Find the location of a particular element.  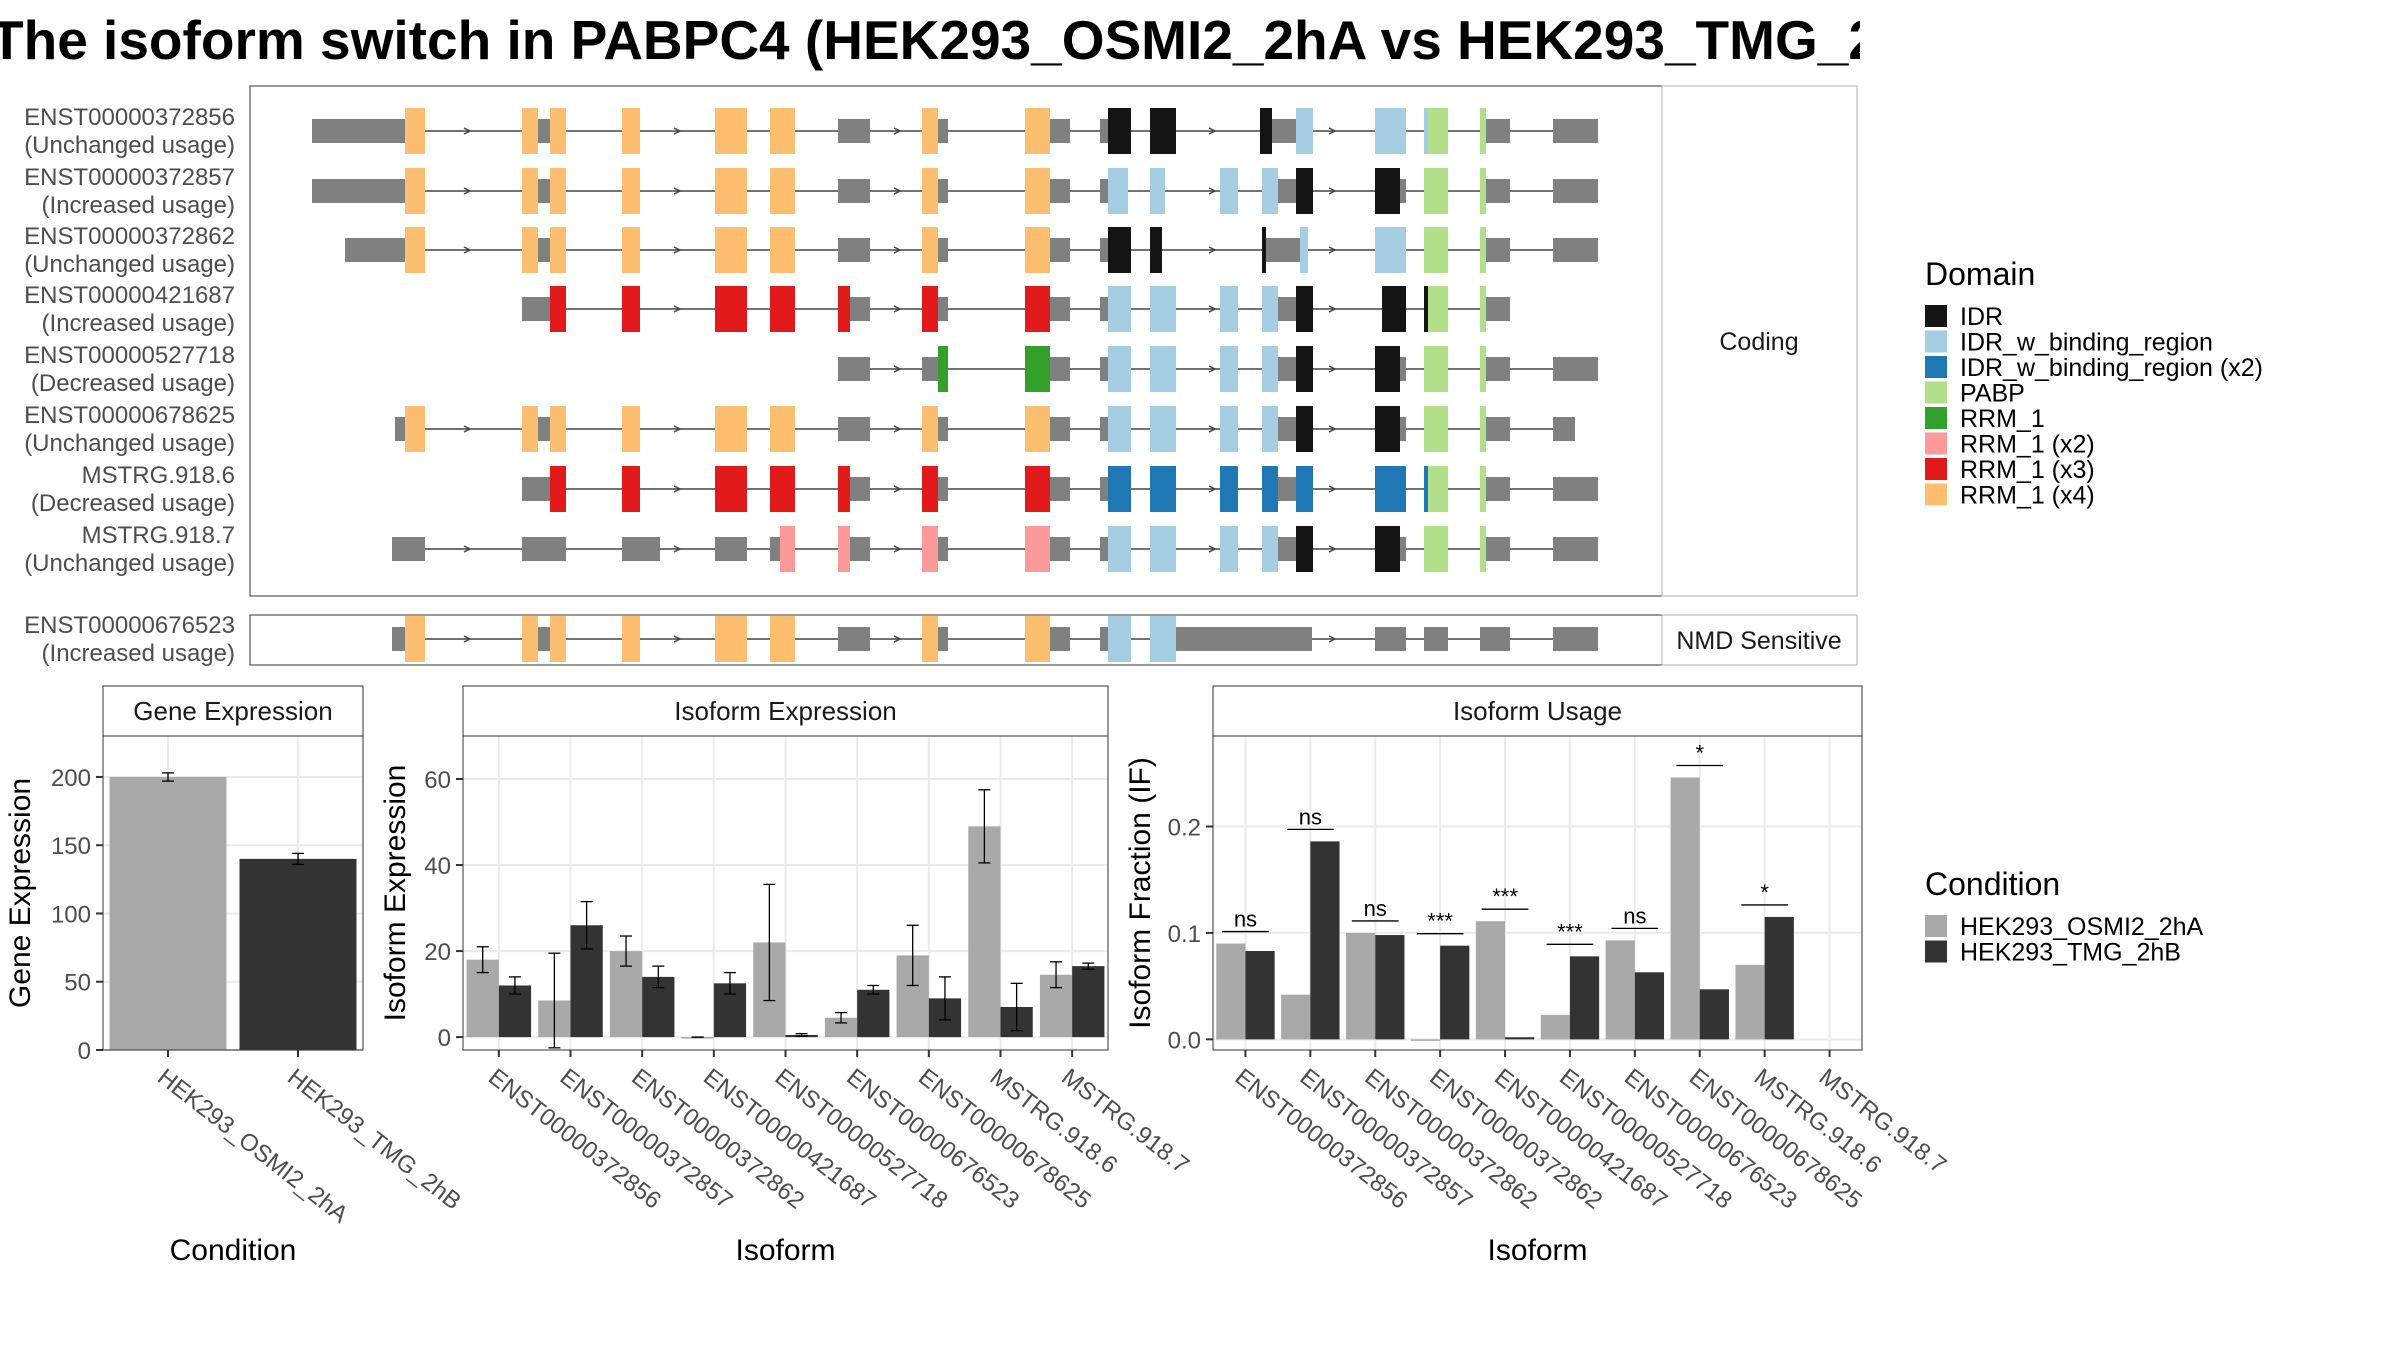

y-tick-label: 20 is located at coordinates (437, 952).